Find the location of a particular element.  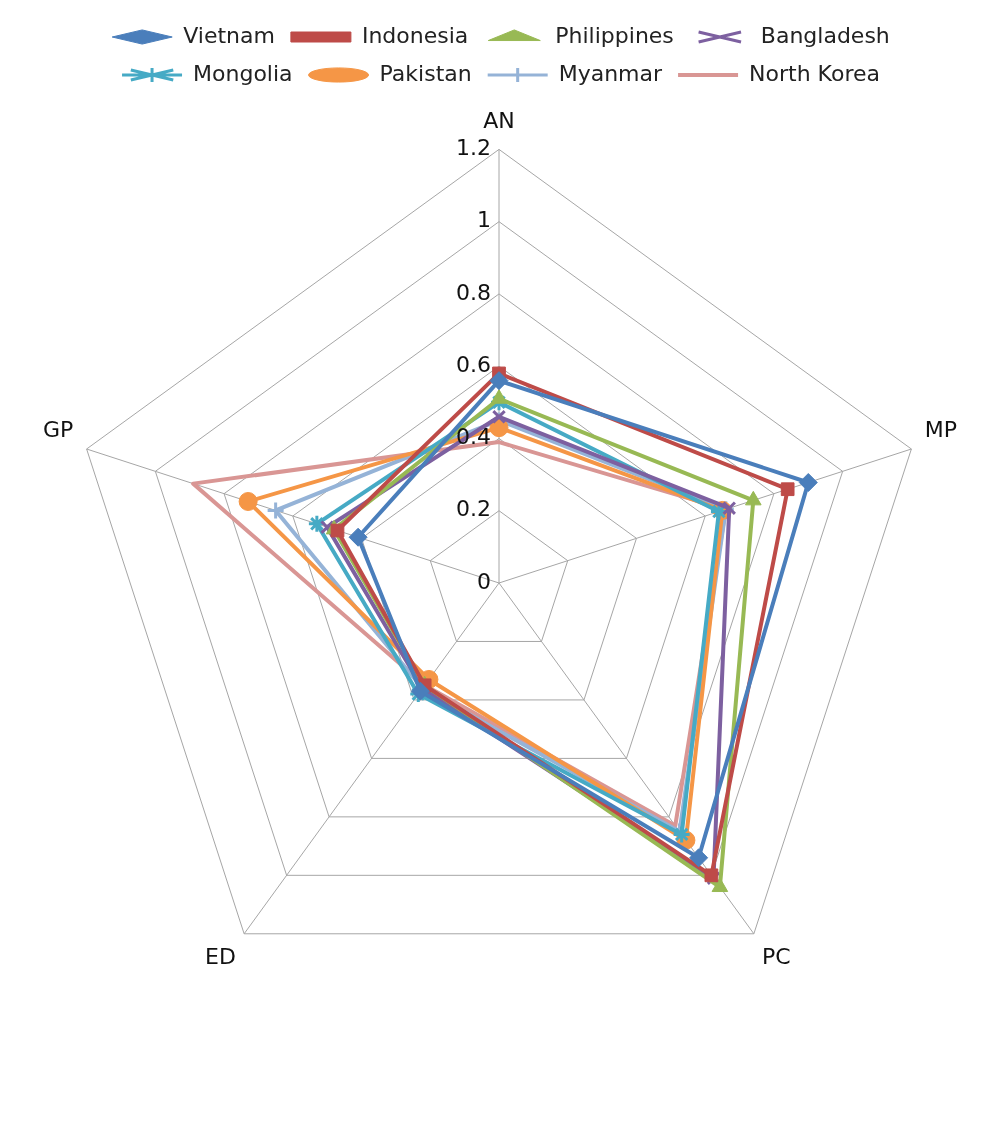

y-tick-label: 0.8 is located at coordinates (473, 292).